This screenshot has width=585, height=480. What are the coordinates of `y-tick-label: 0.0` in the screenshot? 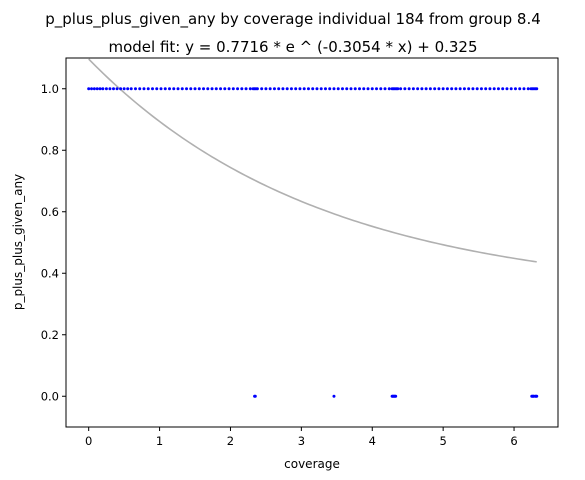 It's located at (50, 396).